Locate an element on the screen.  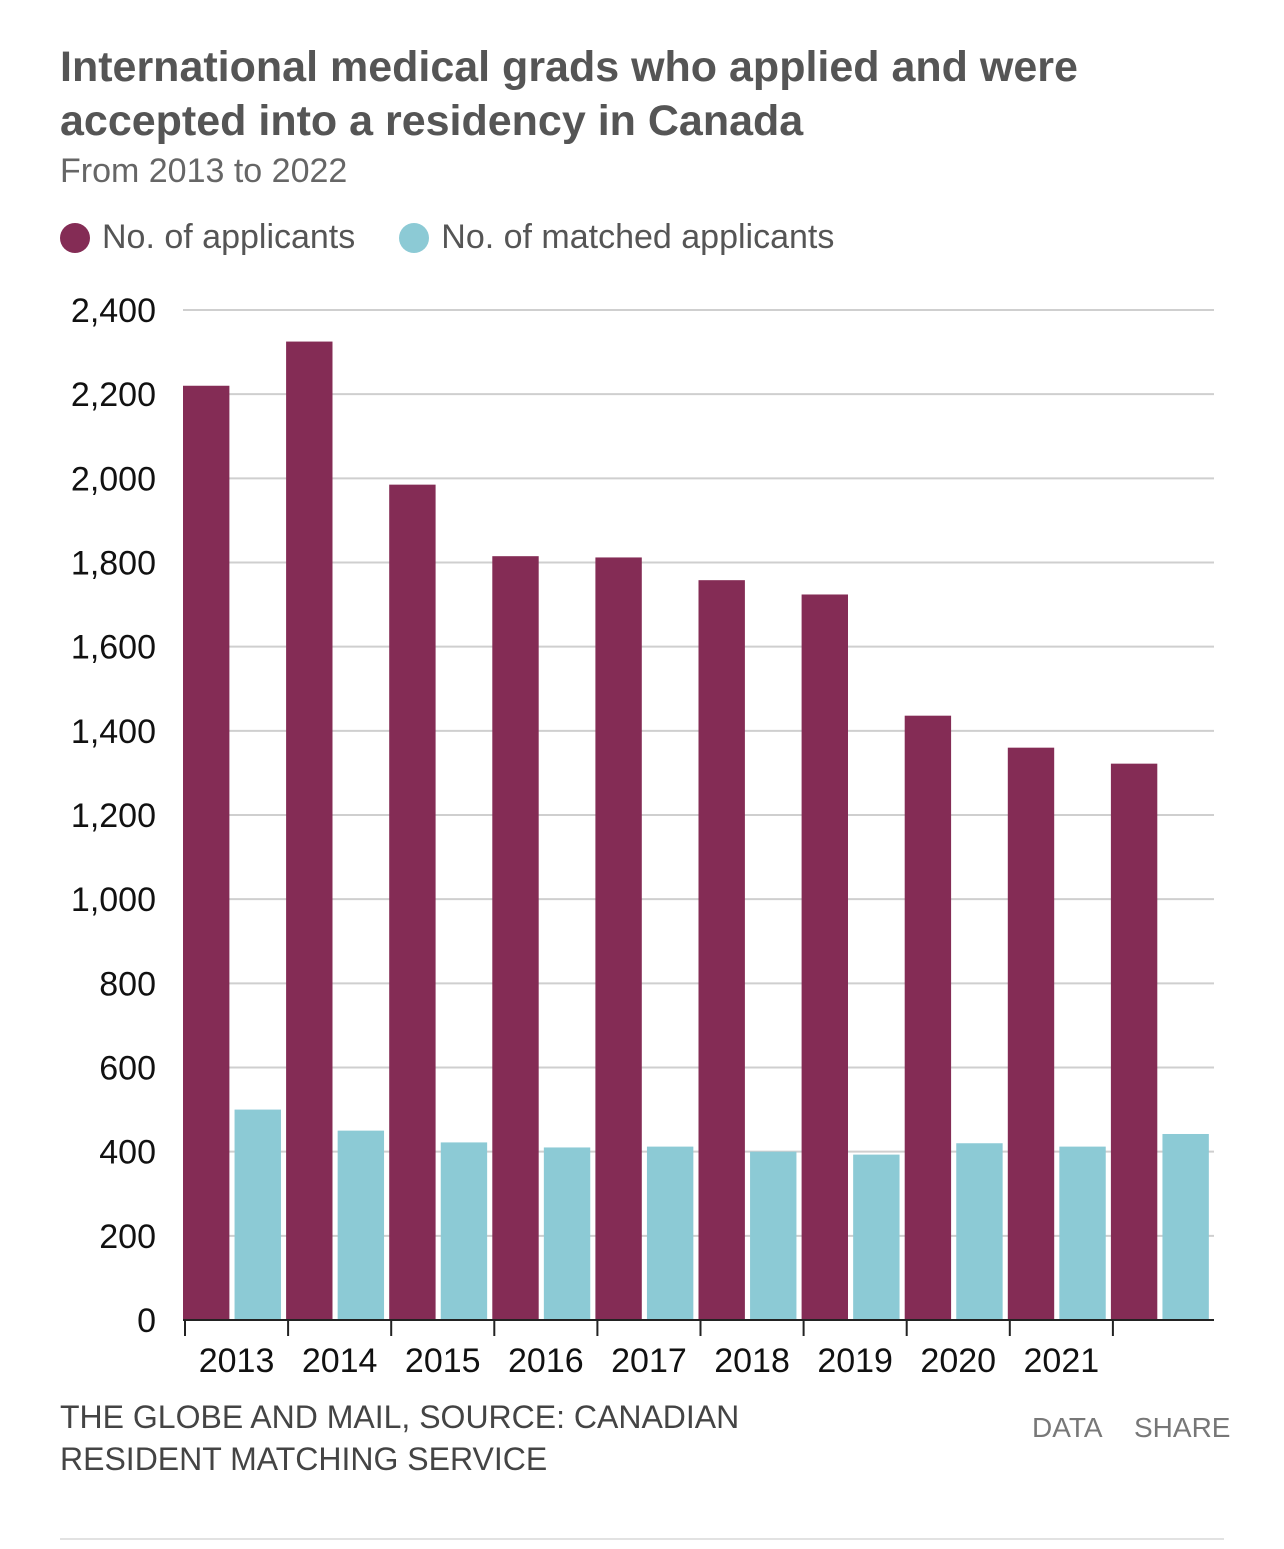
x-tick-label: 2013 is located at coordinates (237, 1361).